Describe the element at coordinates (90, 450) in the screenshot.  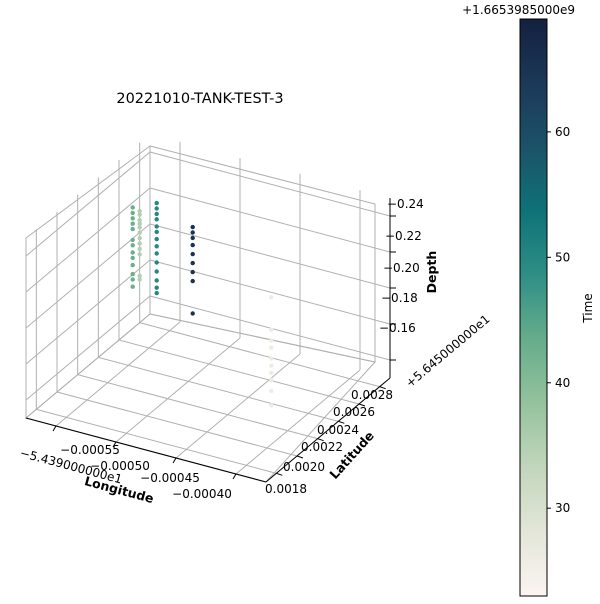
I see `x-tick-label: −0.00055` at that location.